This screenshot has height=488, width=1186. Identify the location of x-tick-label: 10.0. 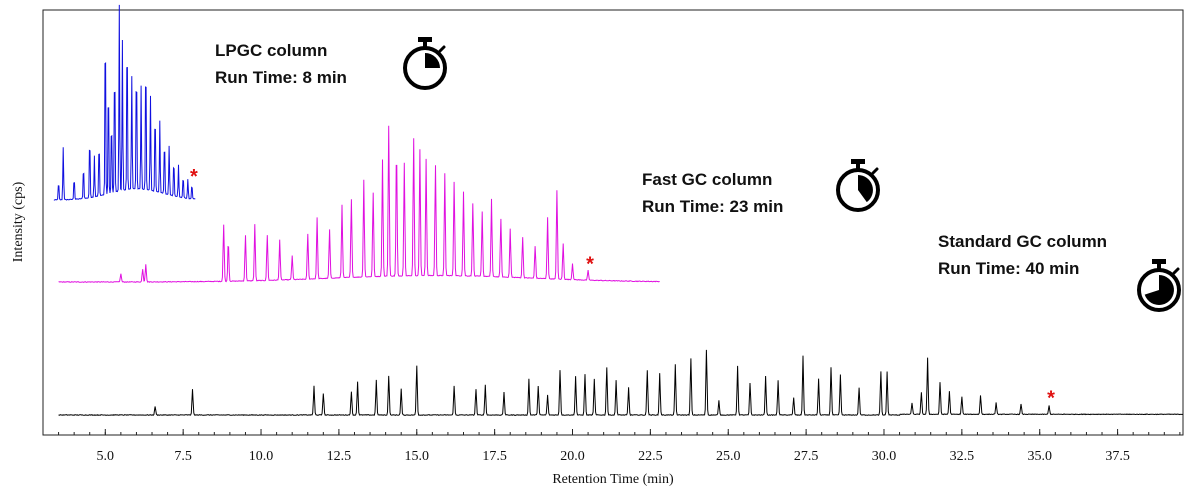
(261, 456).